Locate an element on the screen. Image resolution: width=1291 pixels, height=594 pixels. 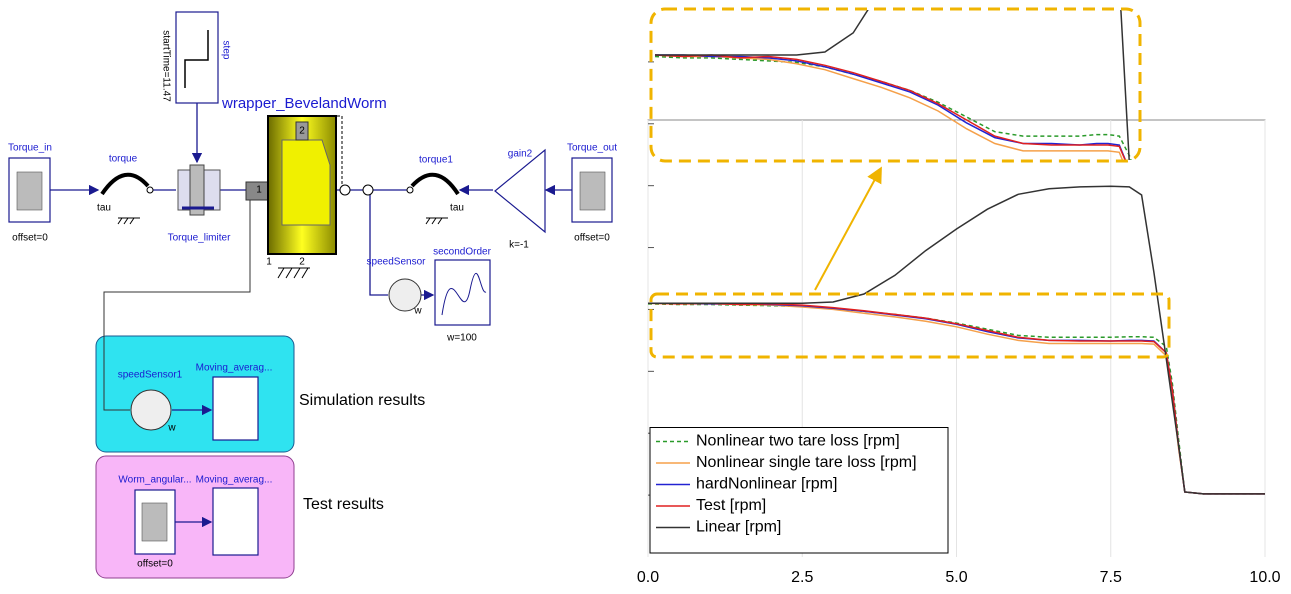
legend-label: Test [rpm] is located at coordinates (731, 505).